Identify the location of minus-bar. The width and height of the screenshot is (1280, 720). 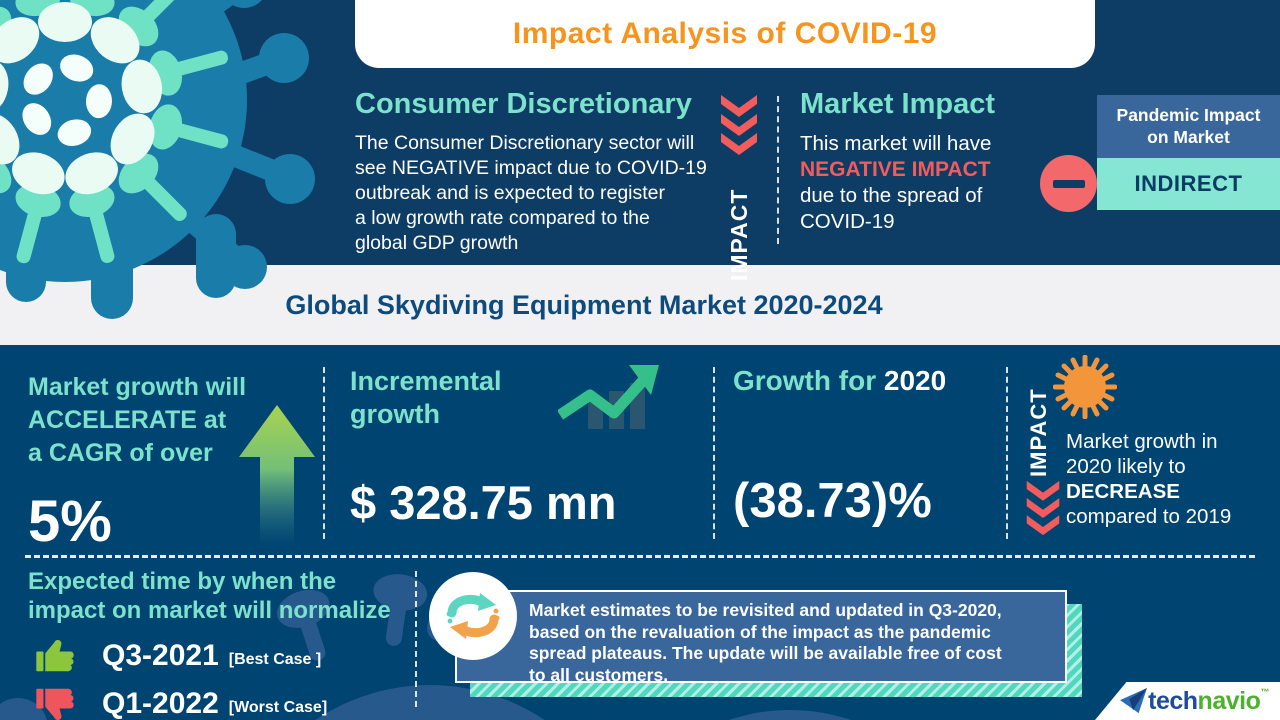
(1068, 183).